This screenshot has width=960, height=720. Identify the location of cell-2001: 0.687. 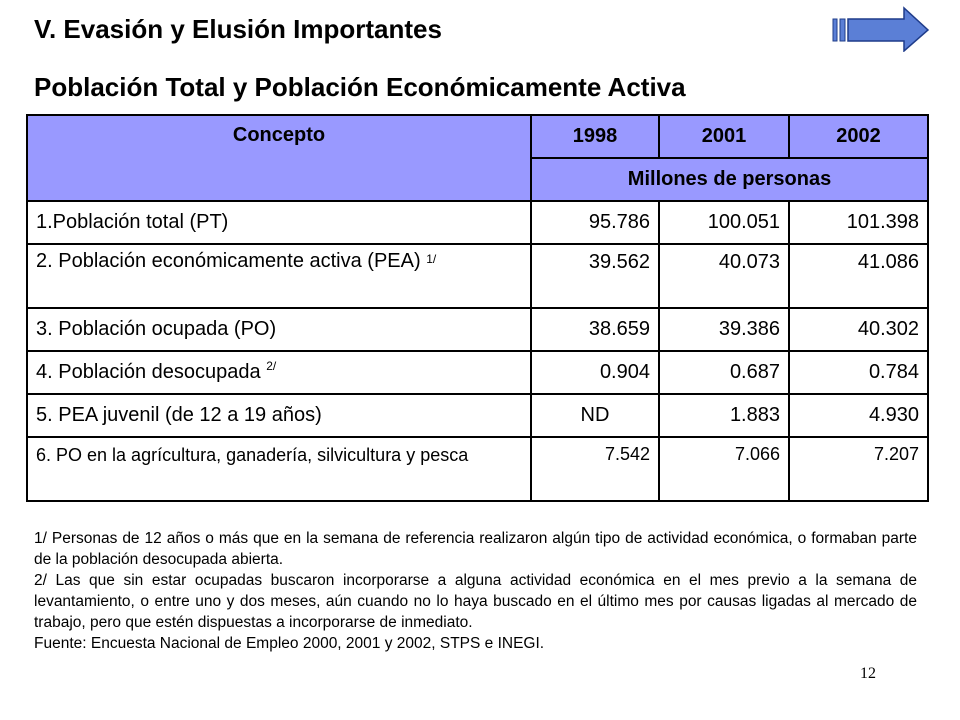
(724, 372).